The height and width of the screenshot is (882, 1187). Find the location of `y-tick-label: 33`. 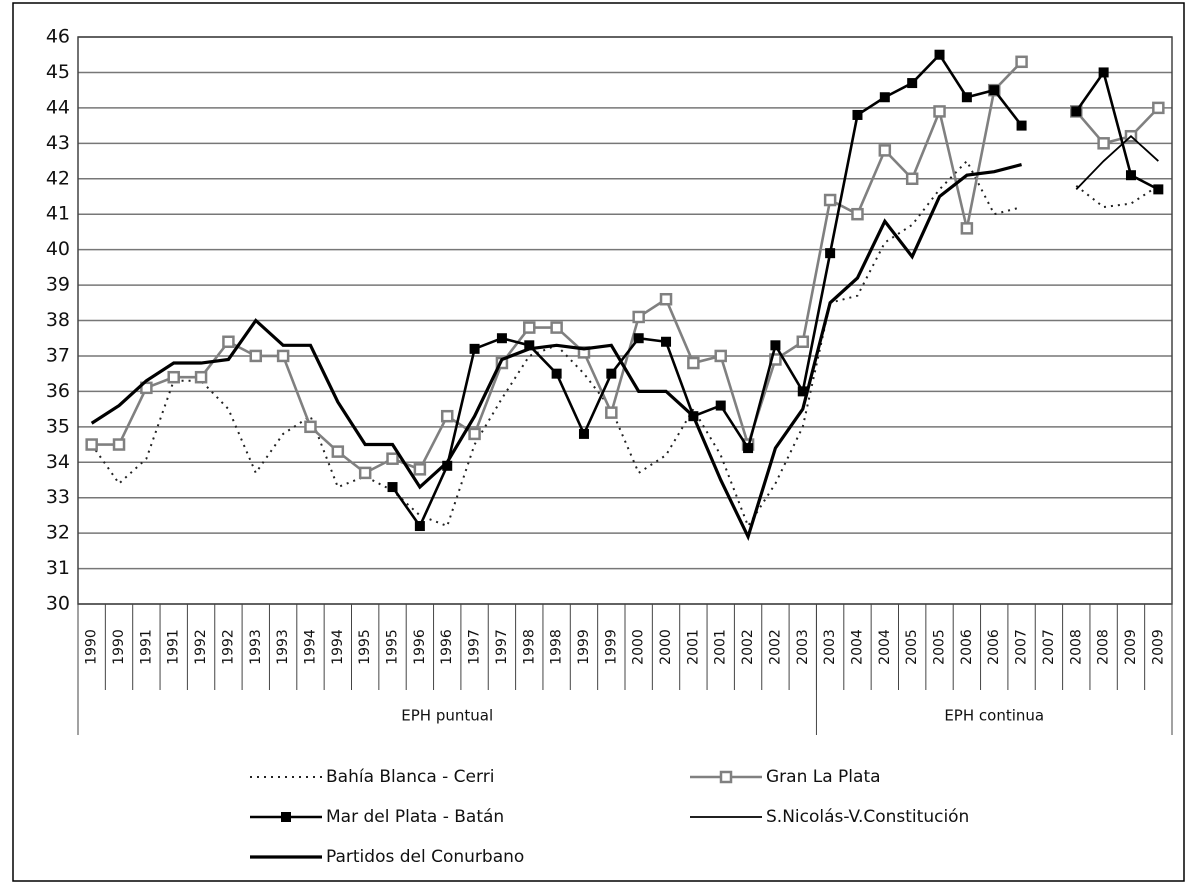

y-tick-label: 33 is located at coordinates (58, 497).